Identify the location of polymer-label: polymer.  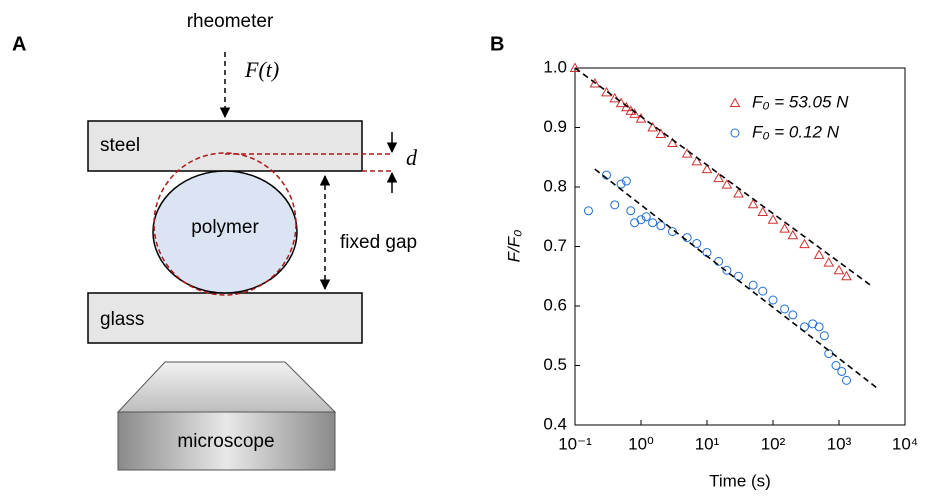
(225, 227).